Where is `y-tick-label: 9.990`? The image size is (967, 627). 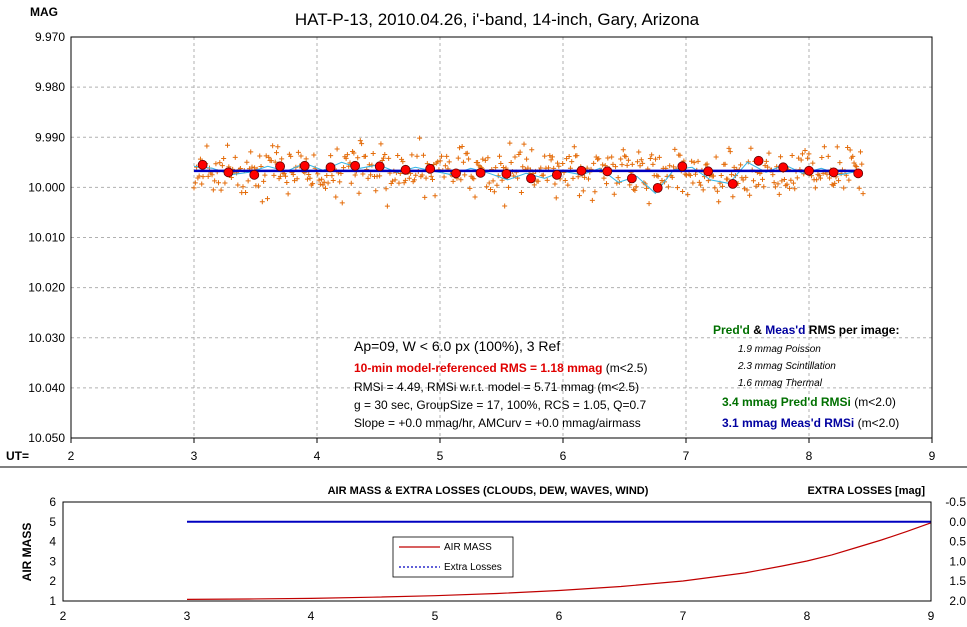 y-tick-label: 9.990 is located at coordinates (50, 137).